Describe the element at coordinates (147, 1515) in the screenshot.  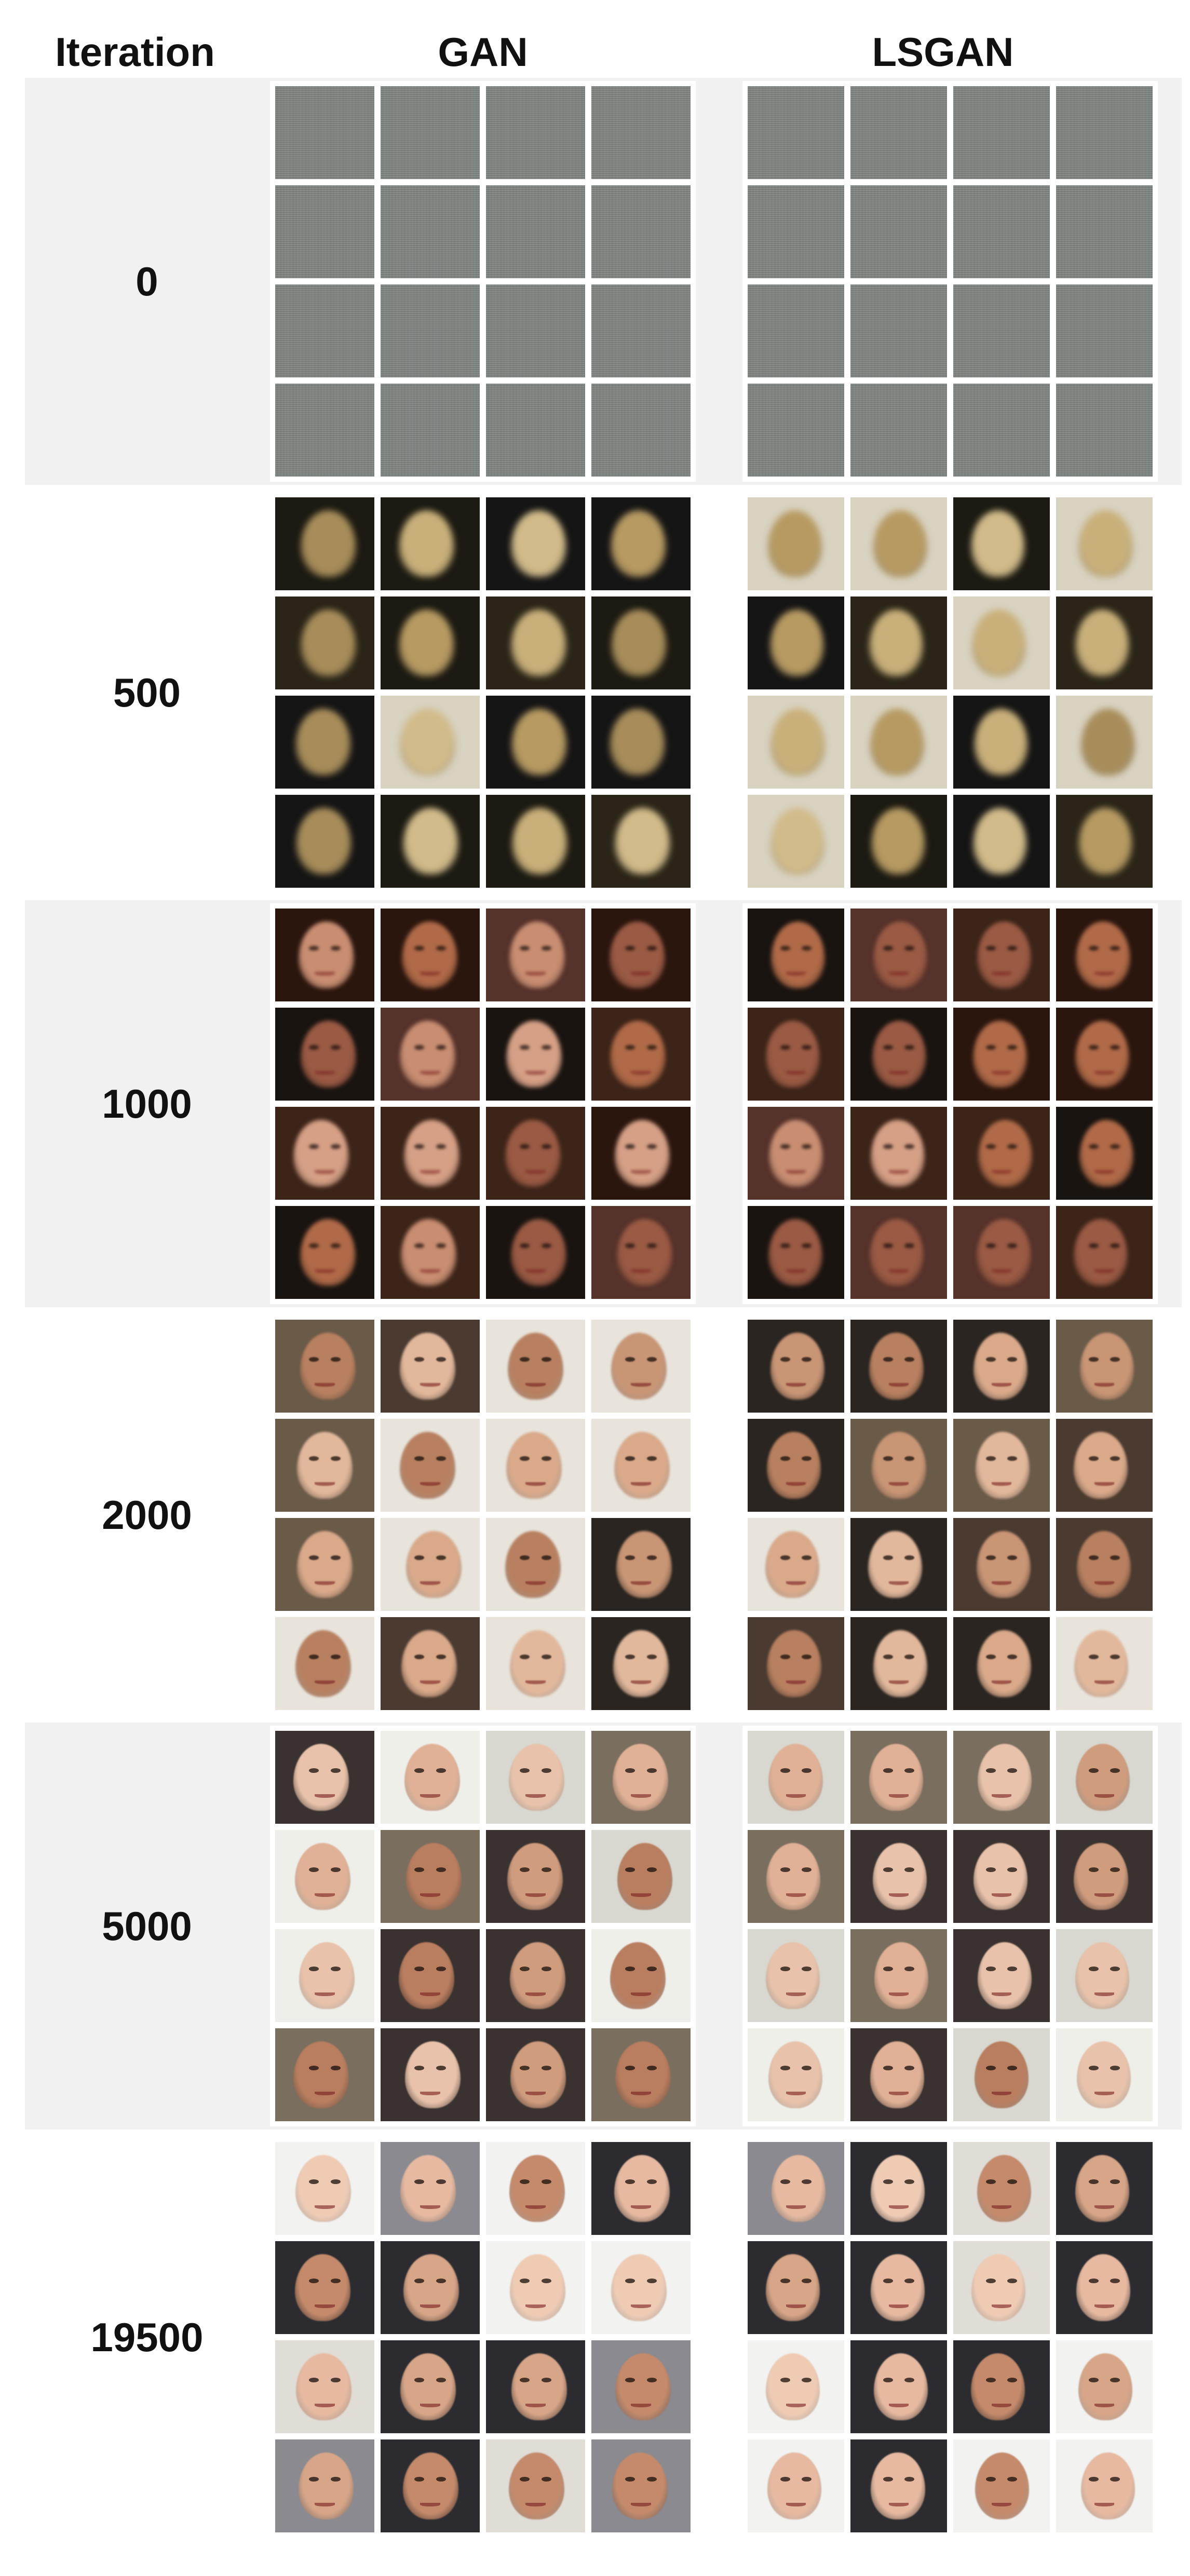
I see `iteration-label: 2000` at that location.